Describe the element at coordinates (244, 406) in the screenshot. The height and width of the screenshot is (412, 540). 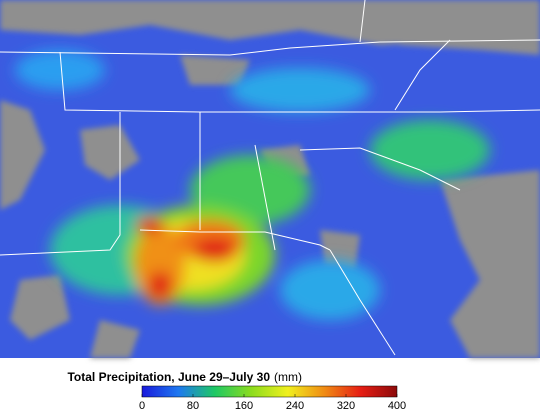
I see `colorbar-tick-label: 160` at that location.